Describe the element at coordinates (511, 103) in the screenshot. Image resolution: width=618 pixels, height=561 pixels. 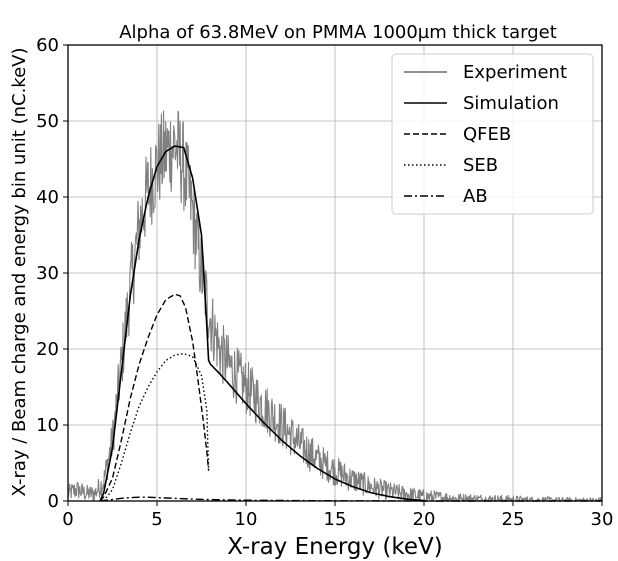
I see `legend-label-simulation: Simulation` at that location.